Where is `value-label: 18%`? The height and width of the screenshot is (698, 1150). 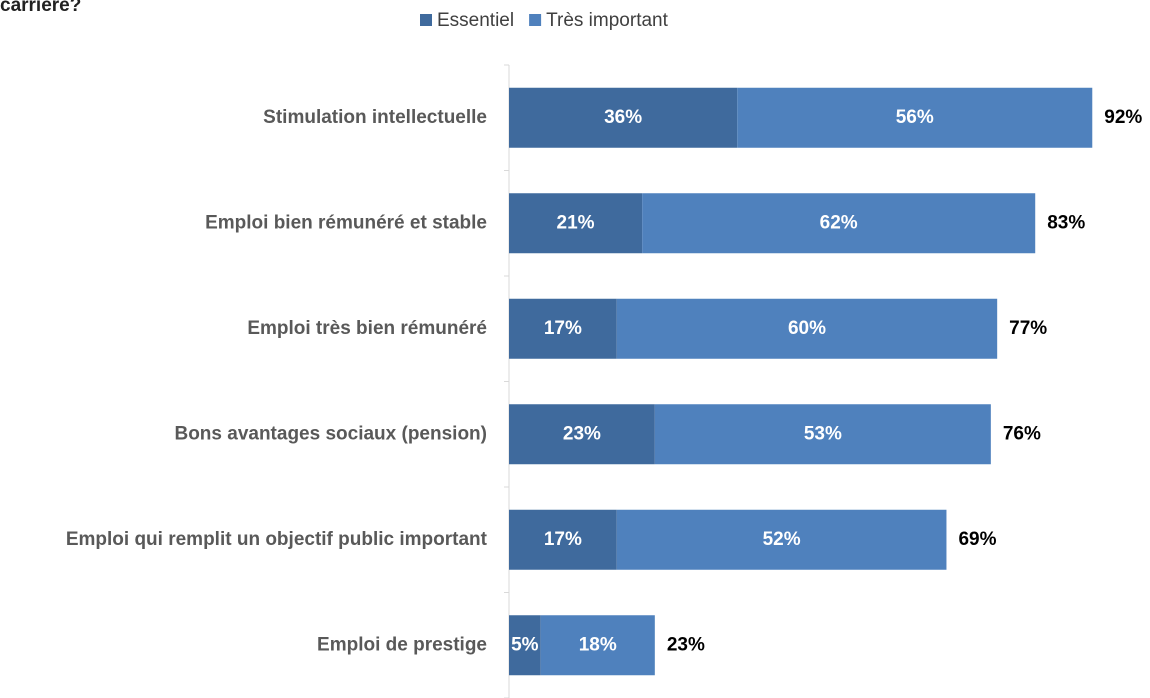
value-label: 18% is located at coordinates (598, 644).